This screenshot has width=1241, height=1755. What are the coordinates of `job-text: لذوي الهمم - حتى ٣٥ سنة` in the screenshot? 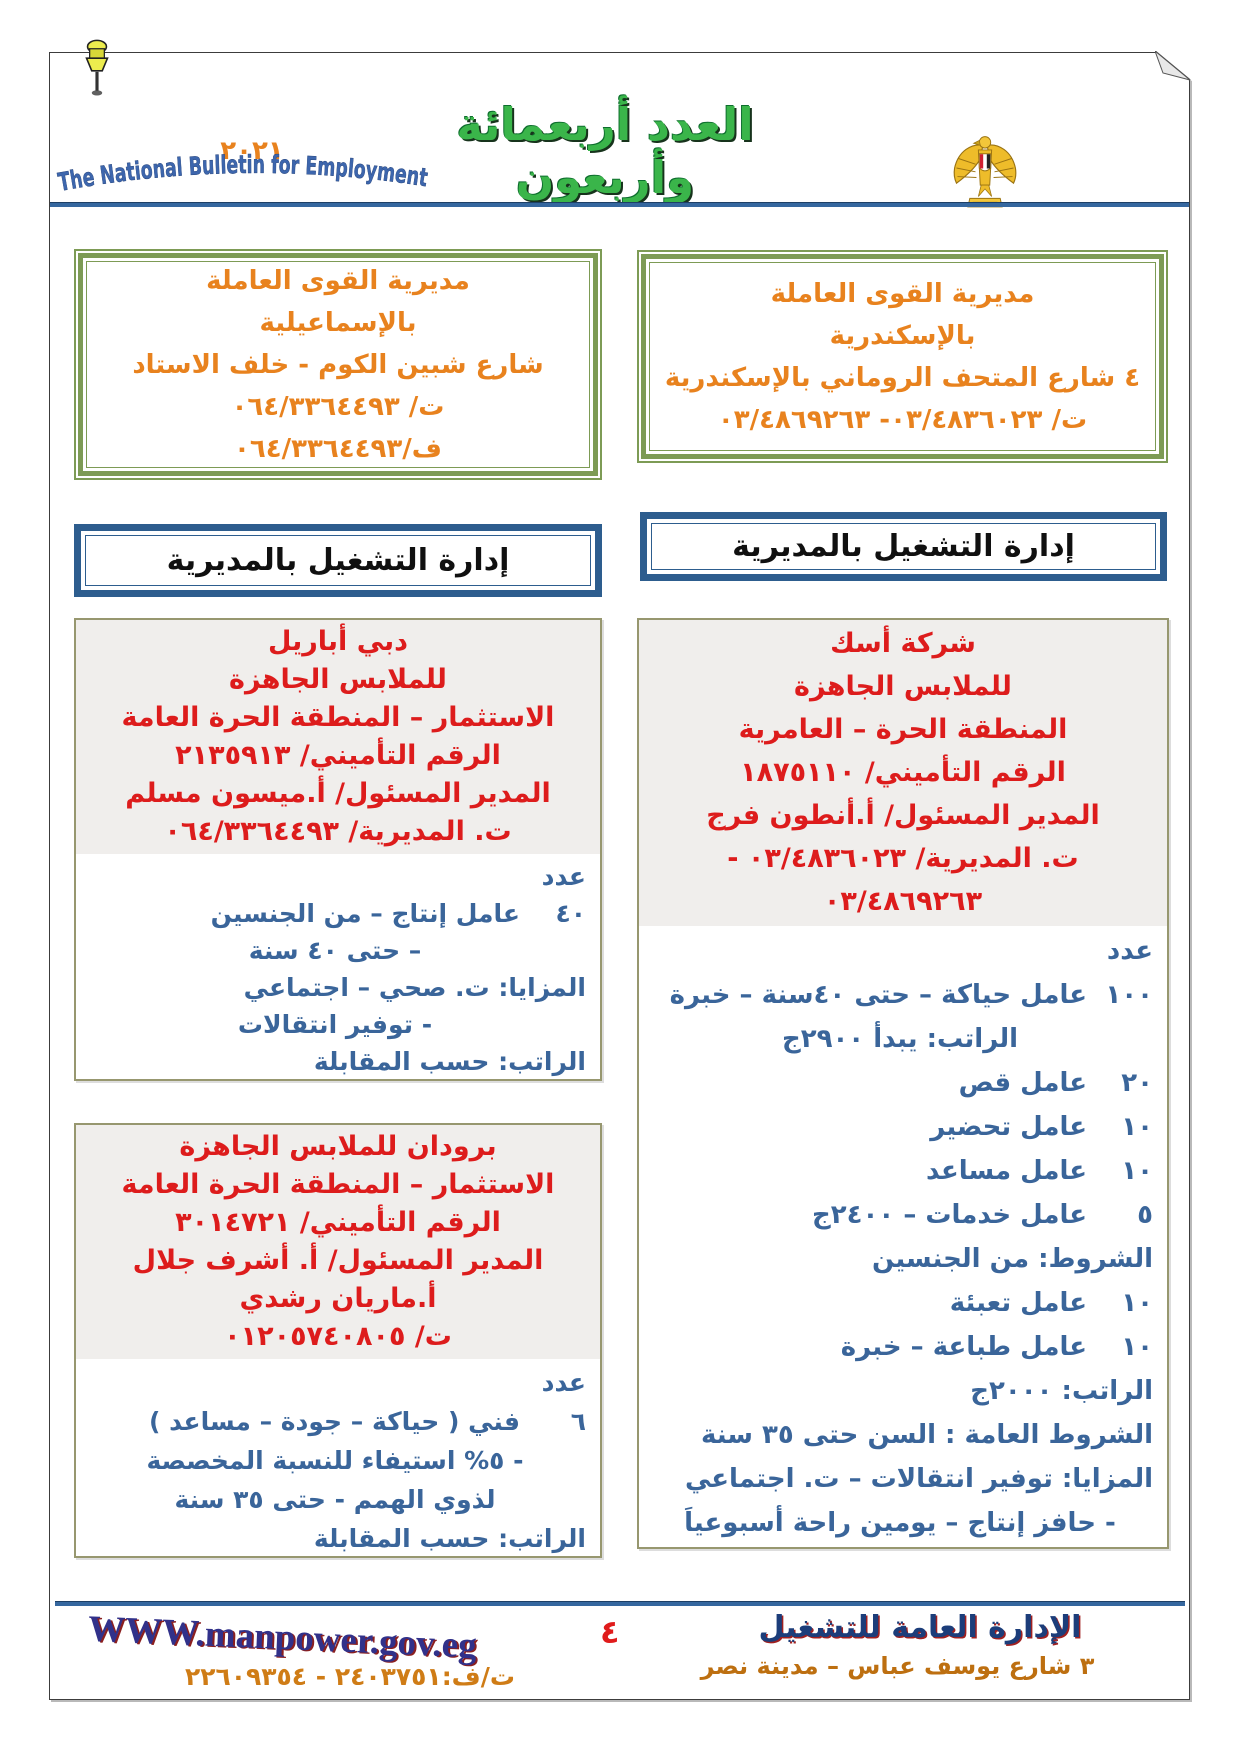 It's located at (335, 1499).